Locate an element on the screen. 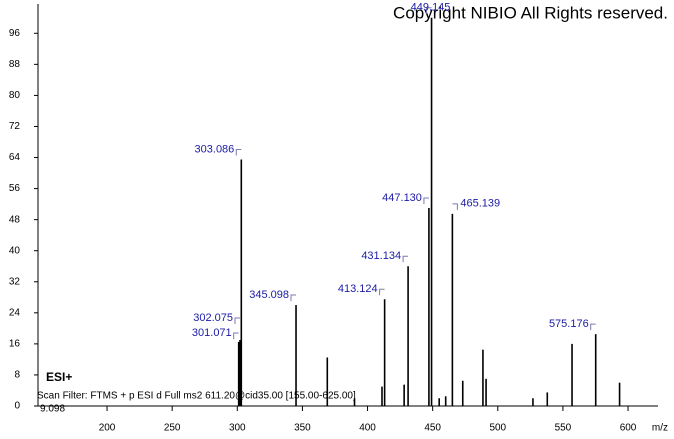 The image size is (674, 439). x-tick-label: 350 is located at coordinates (302, 428).